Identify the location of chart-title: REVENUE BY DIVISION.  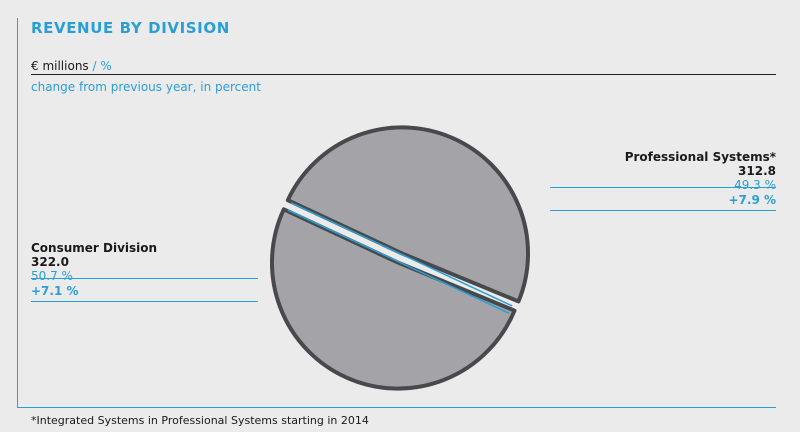
(130, 28).